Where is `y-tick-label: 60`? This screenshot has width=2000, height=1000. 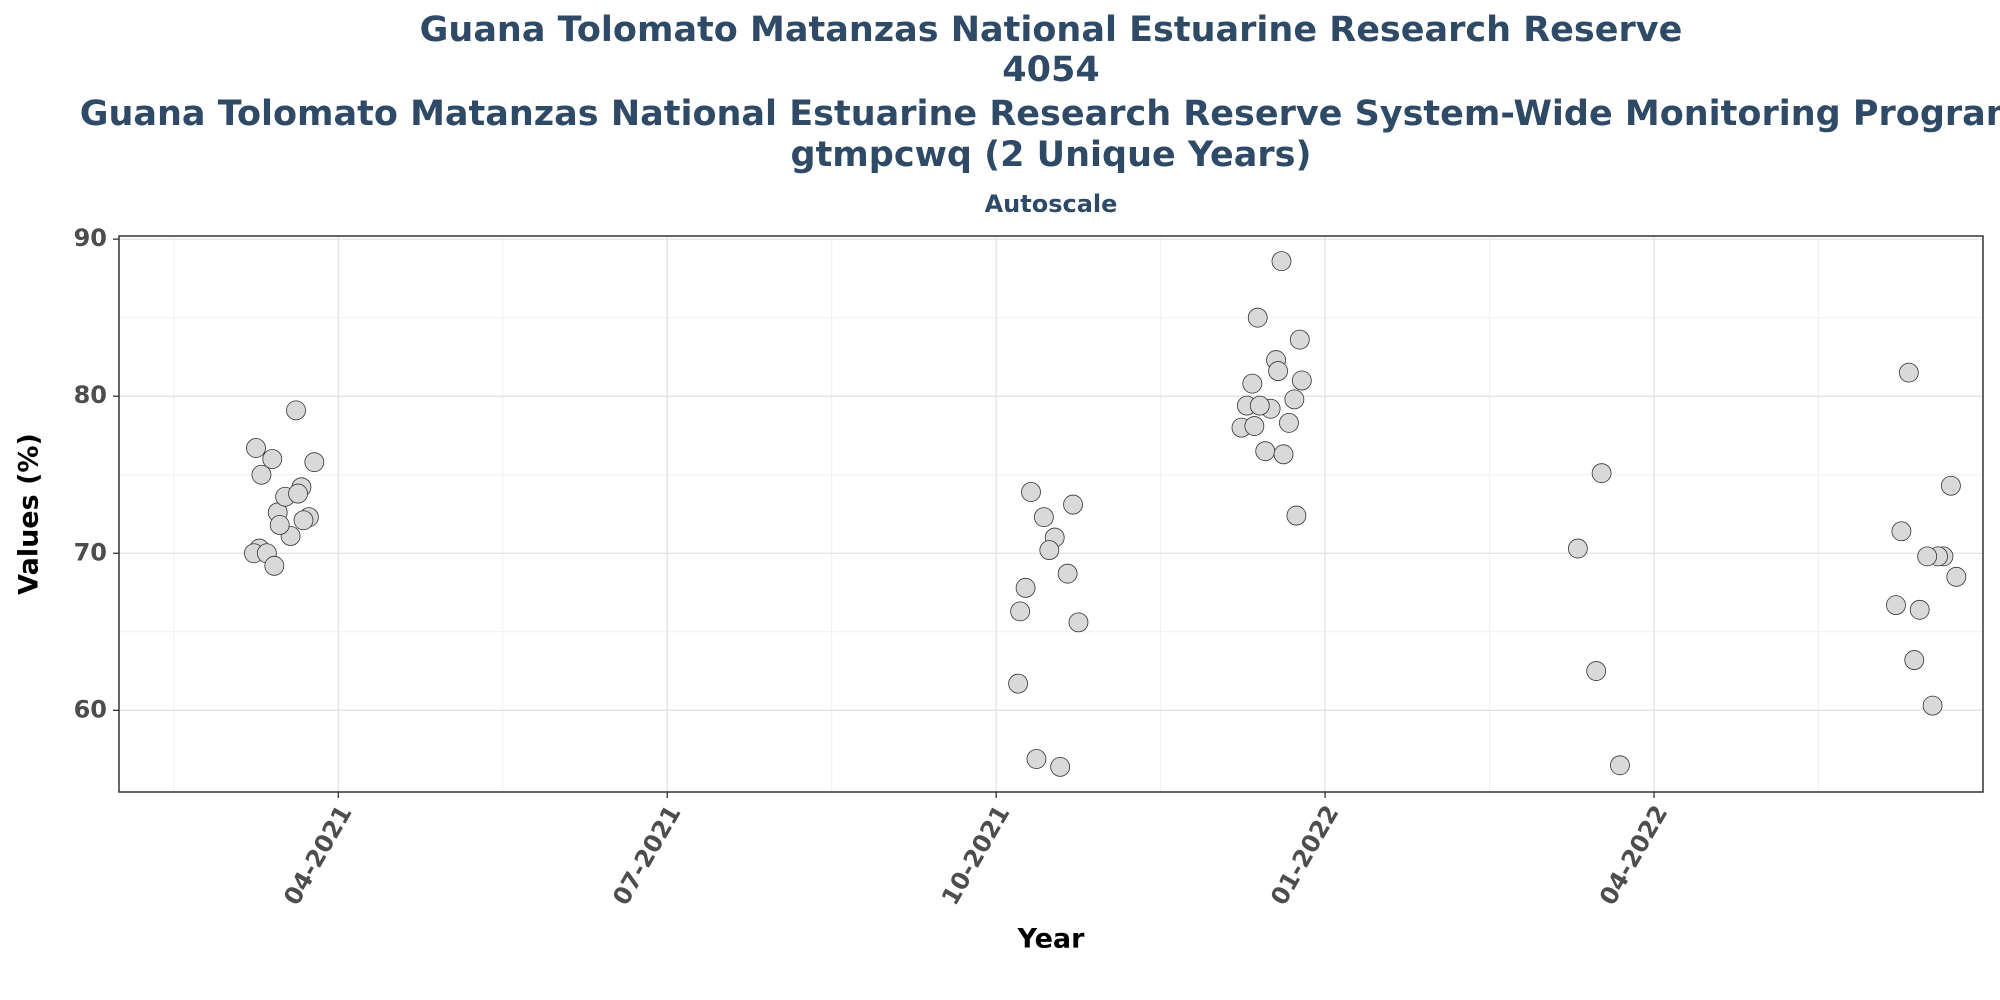 y-tick-label: 60 is located at coordinates (90, 709).